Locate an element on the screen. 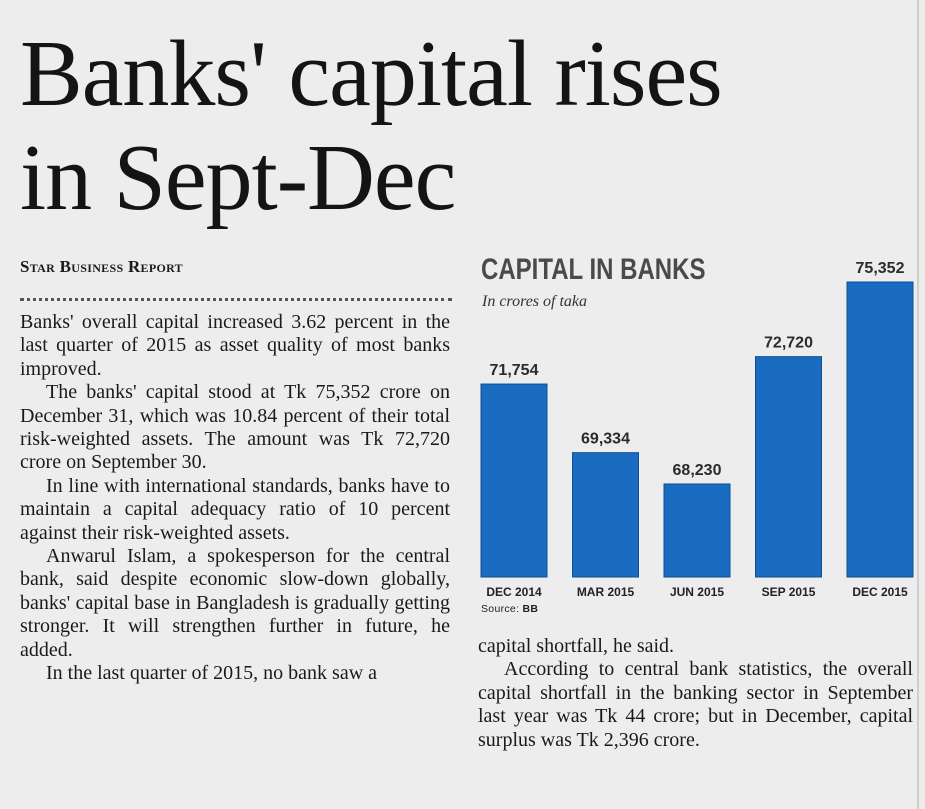  bar-value-label: 71,754 is located at coordinates (514, 370).